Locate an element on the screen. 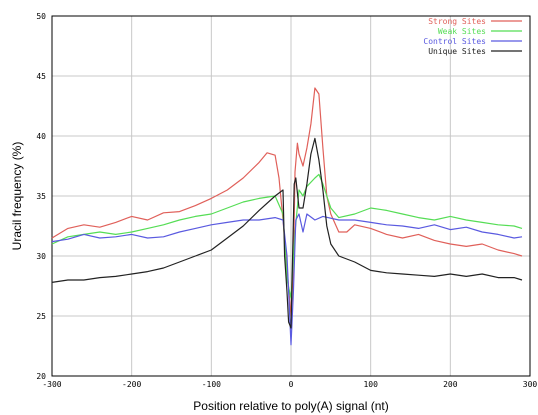  x-tick-label: -200 is located at coordinates (131, 384).